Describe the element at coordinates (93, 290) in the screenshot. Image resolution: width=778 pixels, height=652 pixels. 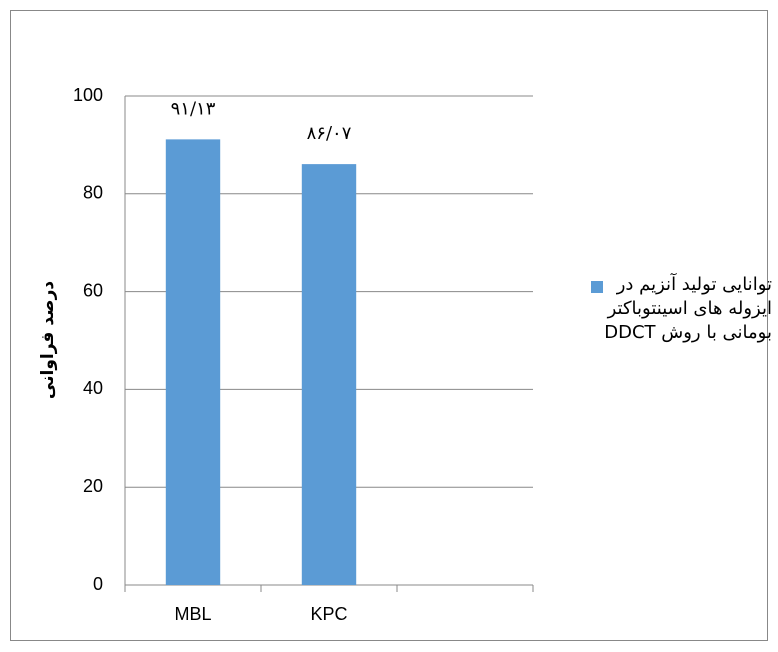
I see `y-tick-label: 60` at that location.